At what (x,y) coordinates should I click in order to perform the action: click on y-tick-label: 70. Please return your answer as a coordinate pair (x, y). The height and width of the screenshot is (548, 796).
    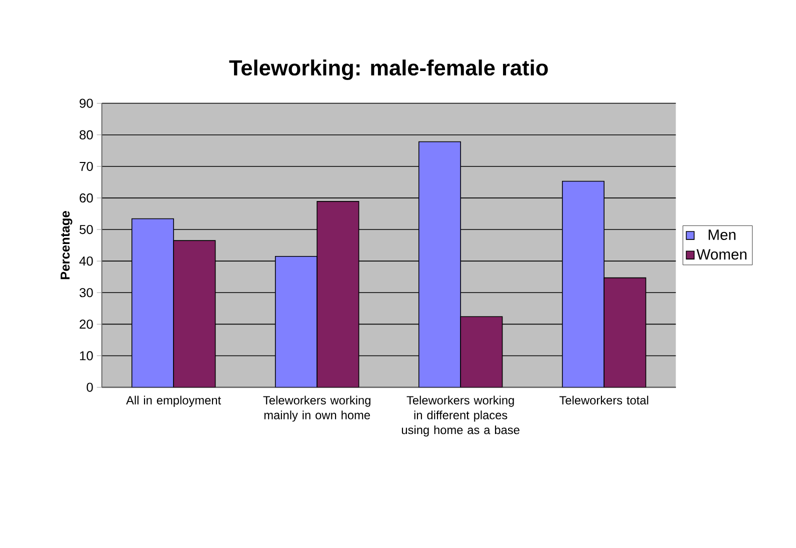
    Looking at the image, I should click on (86, 166).